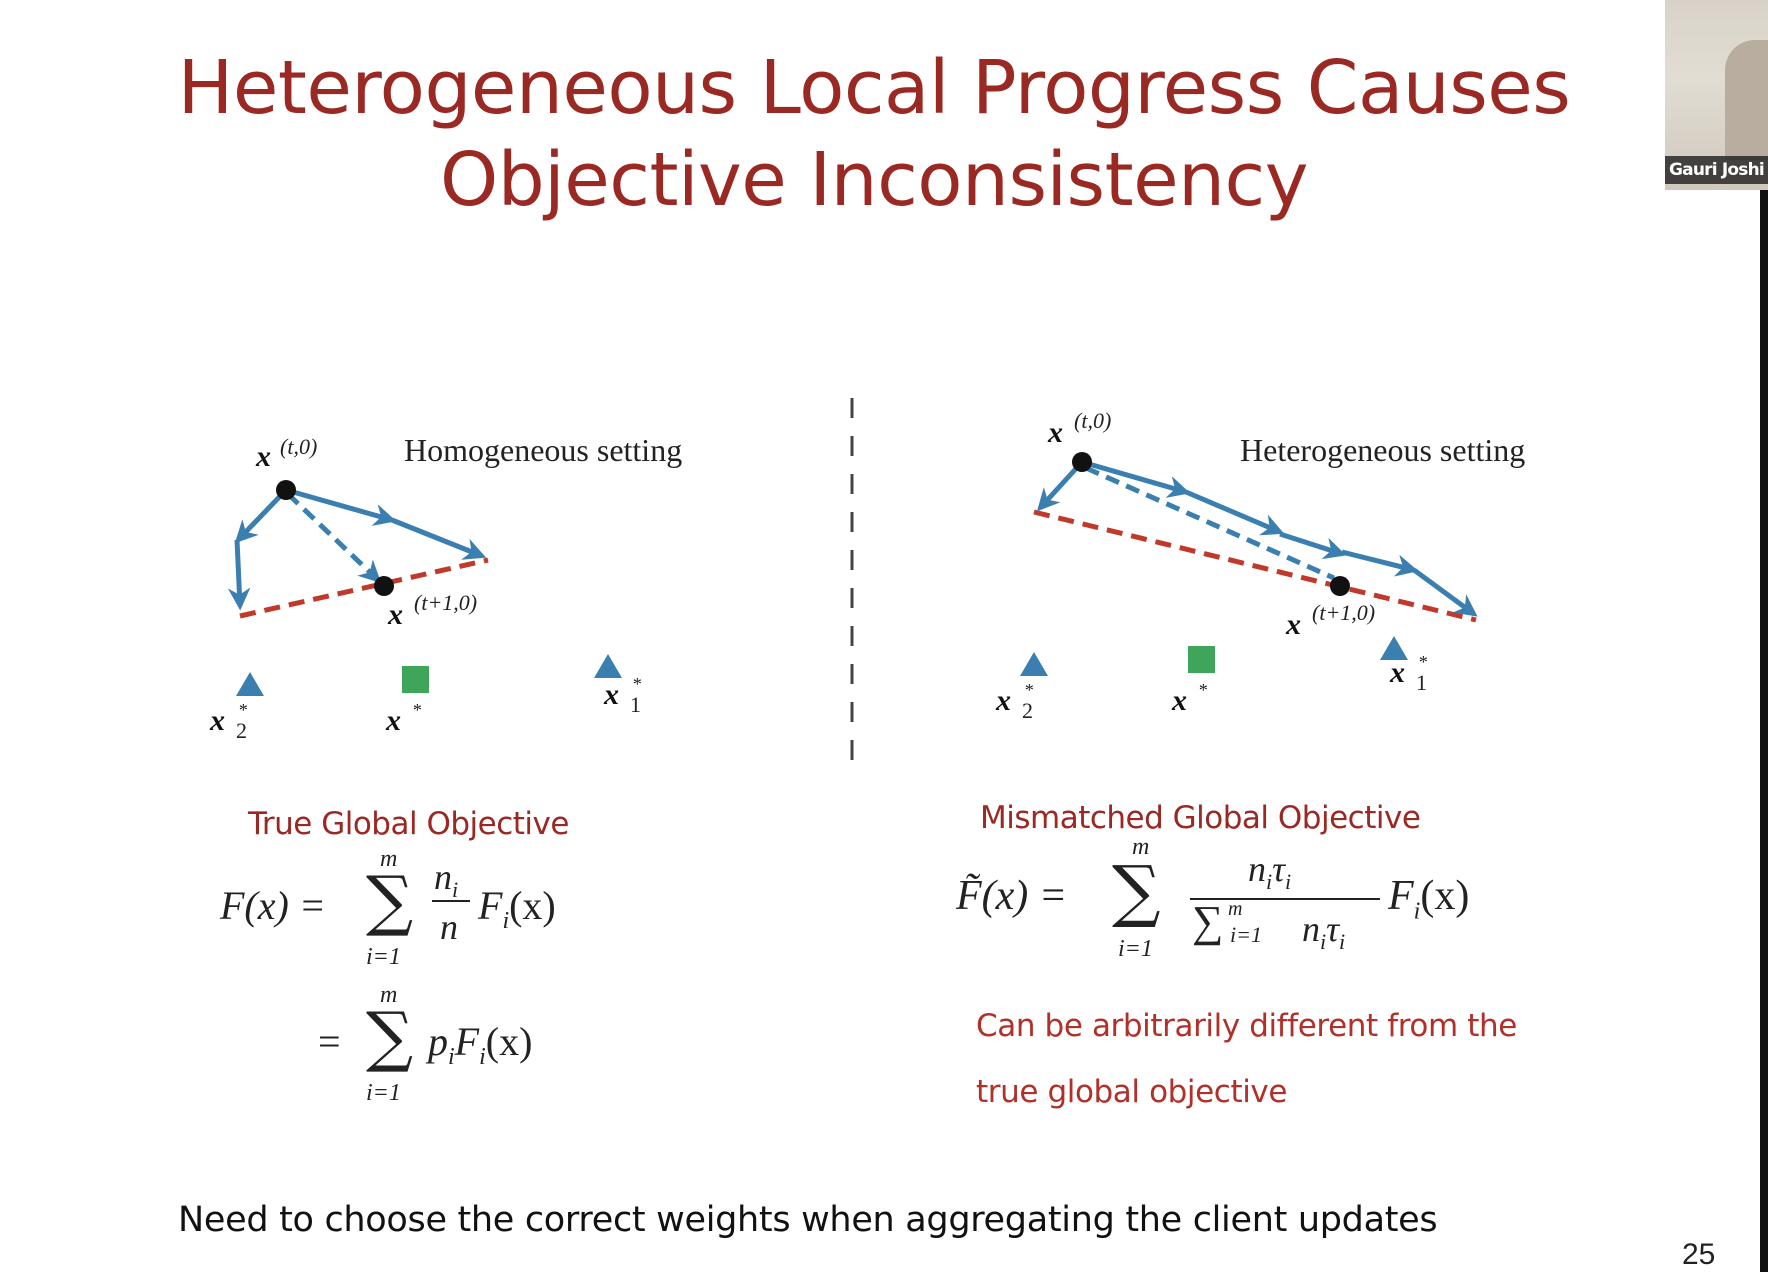  I want to click on note-line2: true global objective, so click(1132, 1092).